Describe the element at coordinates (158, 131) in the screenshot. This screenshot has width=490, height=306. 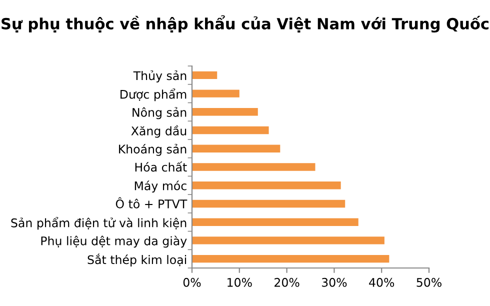
I see `y-tick-label: Xăng dầu` at that location.